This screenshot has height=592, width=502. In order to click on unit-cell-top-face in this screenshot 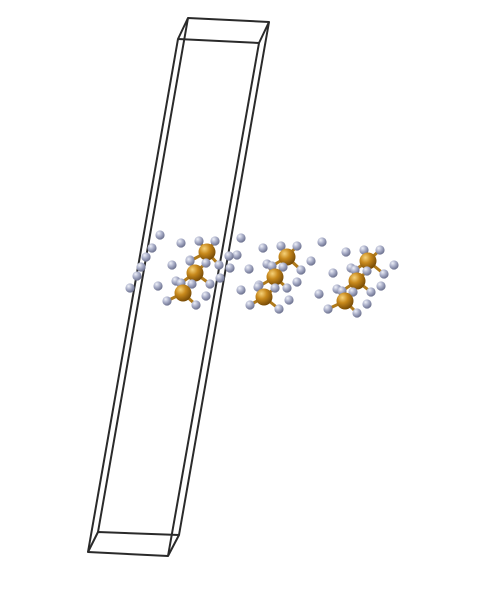, I will do `click(223, 30)`.